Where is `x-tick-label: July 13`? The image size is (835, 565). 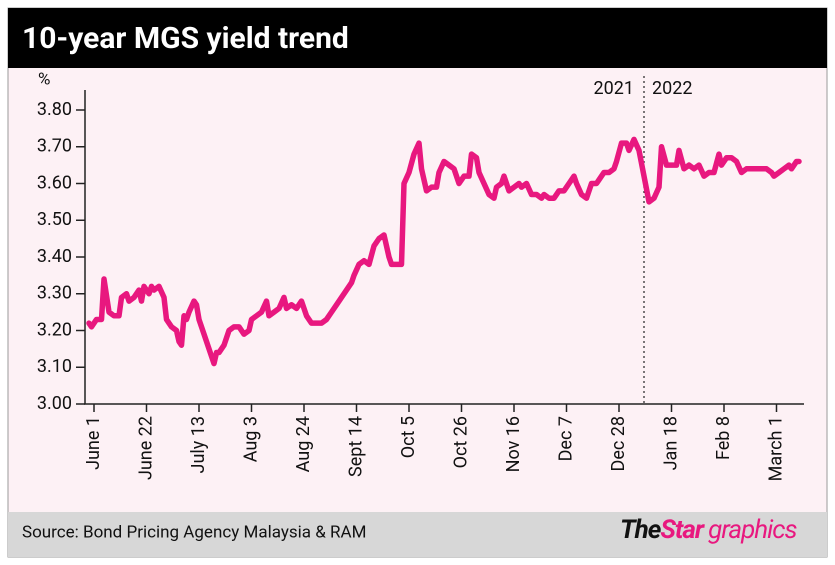 x-tick-label: July 13 is located at coordinates (198, 444).